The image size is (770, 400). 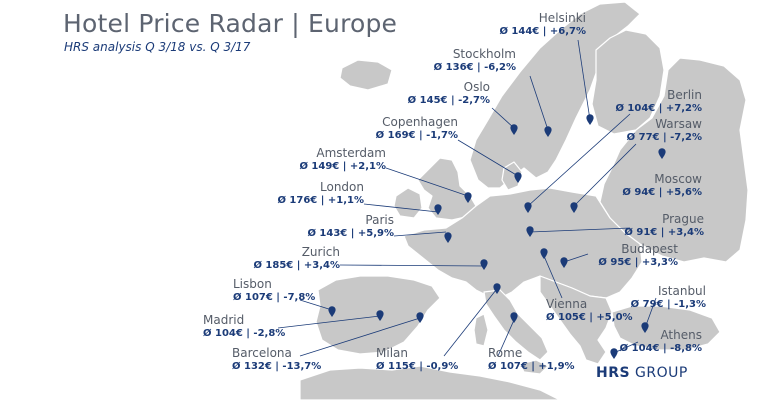 What do you see at coordinates (531, 360) in the screenshot?
I see `city-label-rome: Rome Ø 107€ | +1,9%` at bounding box center [531, 360].